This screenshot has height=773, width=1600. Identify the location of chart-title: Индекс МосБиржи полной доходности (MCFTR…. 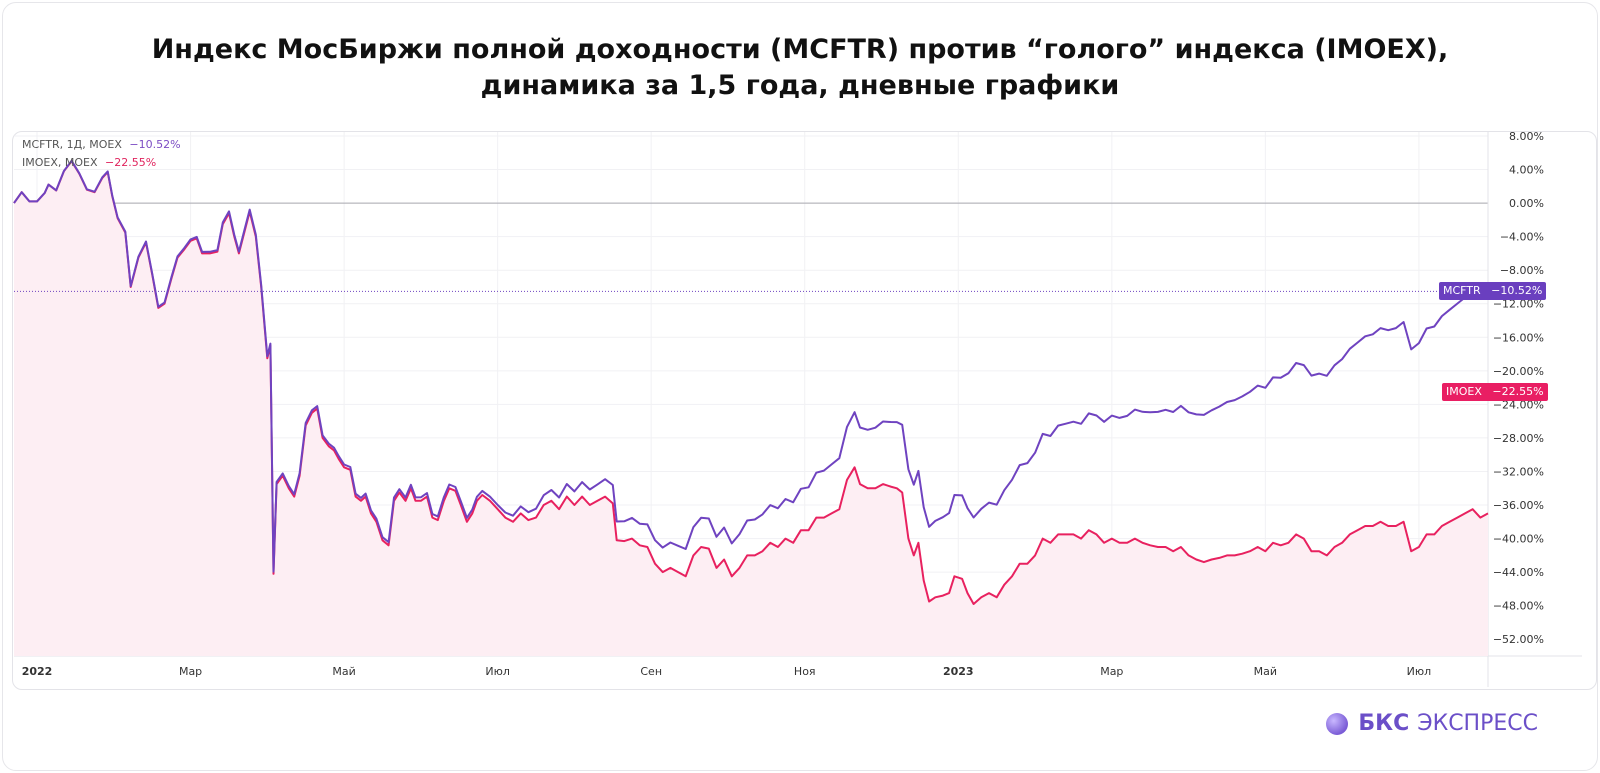
(800, 68).